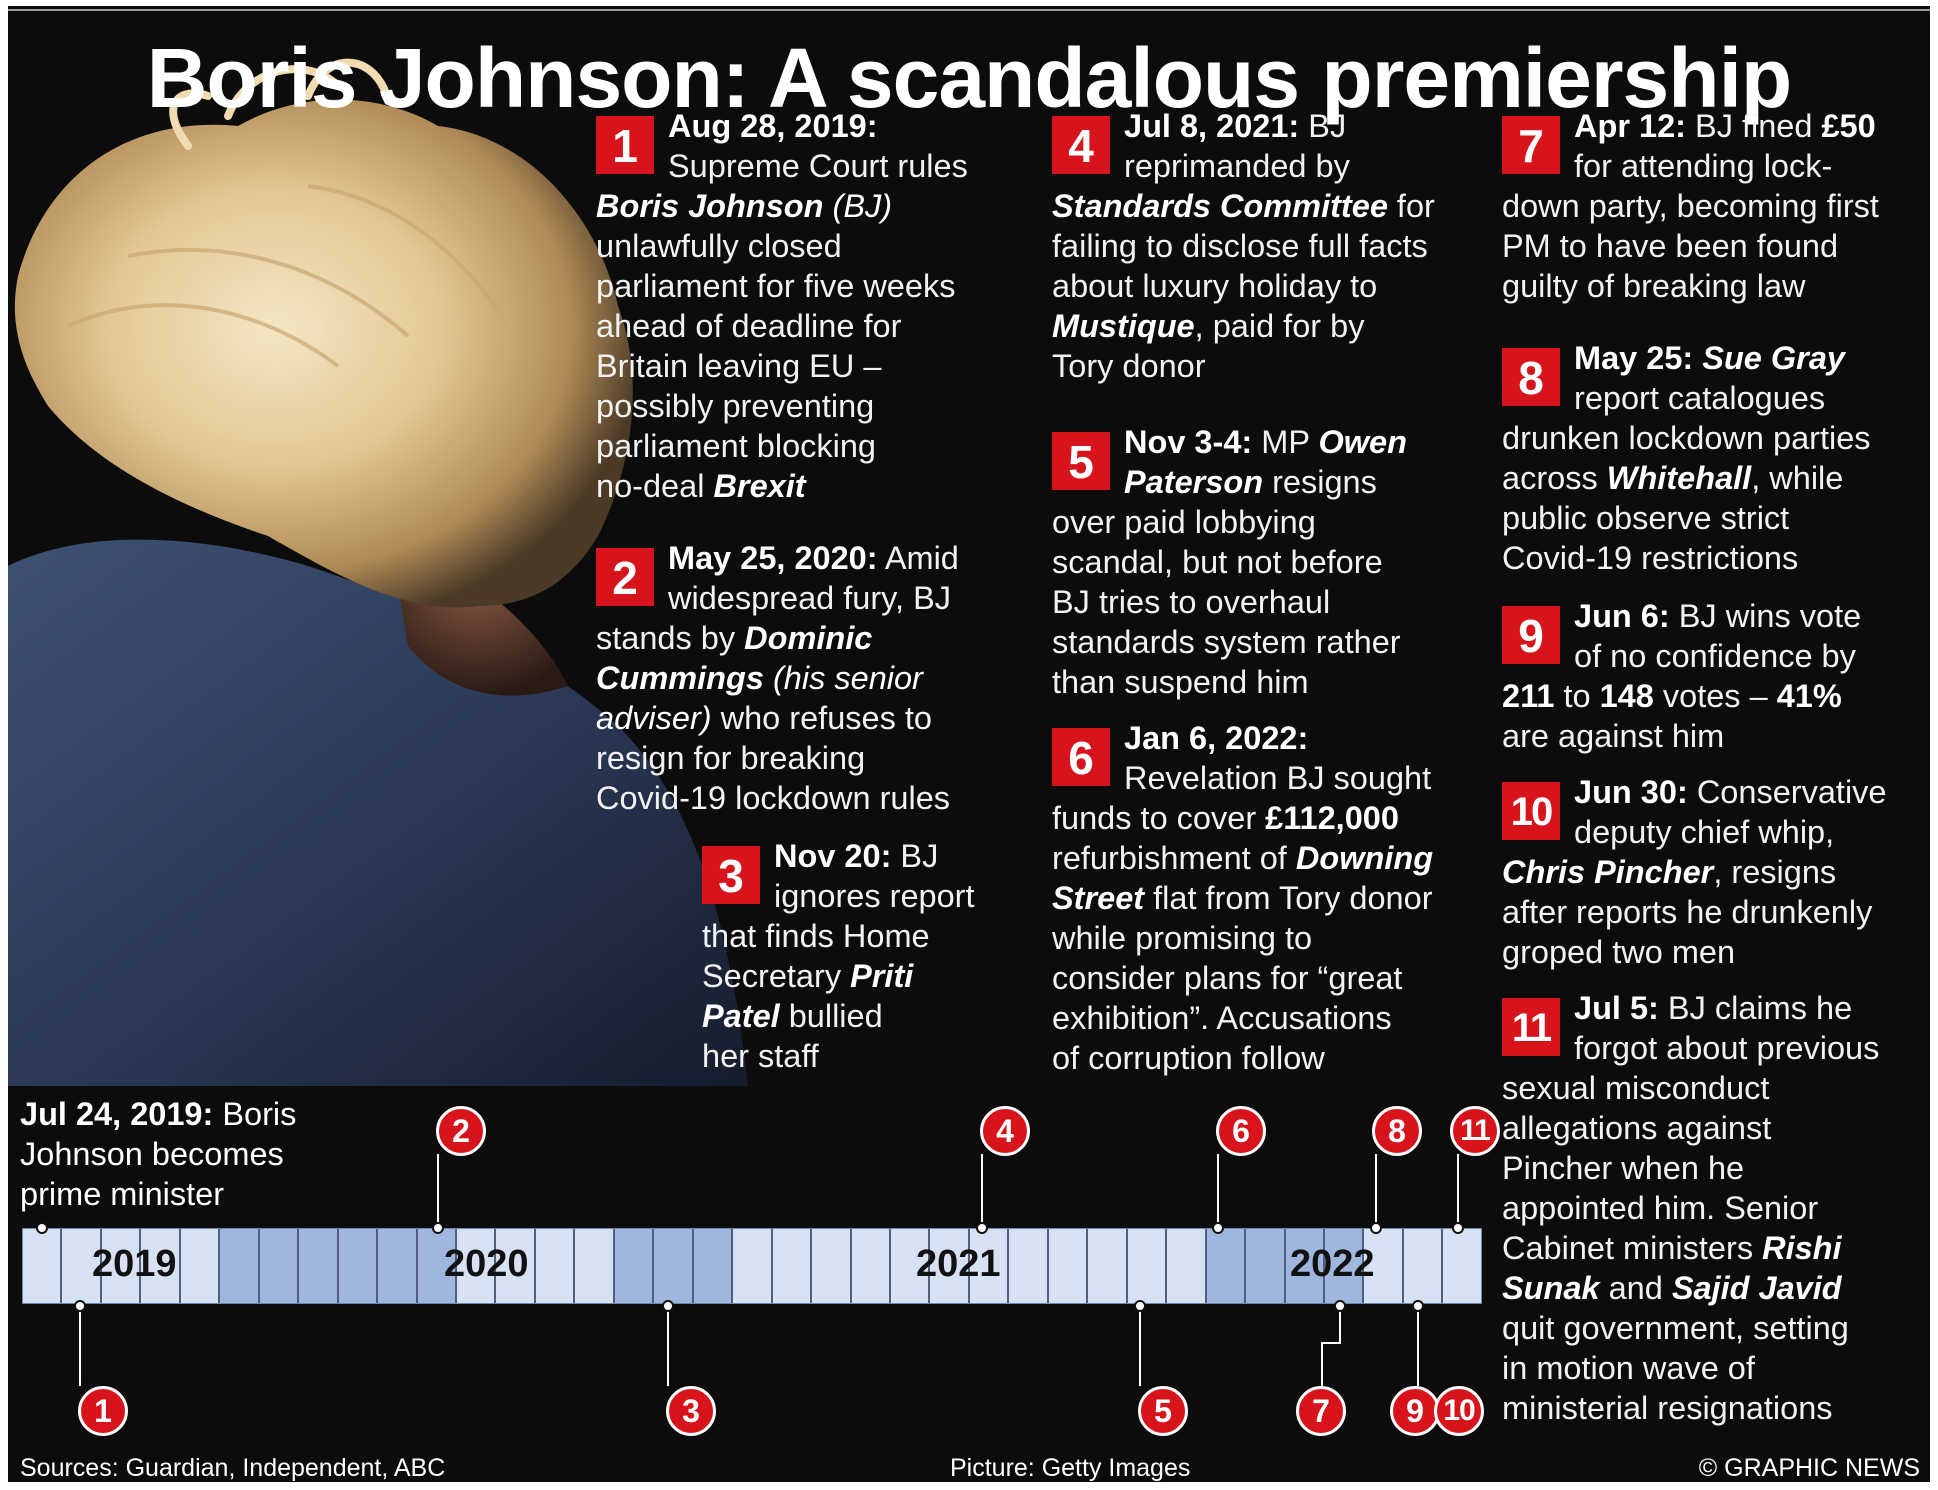 This screenshot has height=1490, width=1938. Describe the element at coordinates (1272, 246) in the screenshot. I see `entry-4-line: failing to disclose full facts` at that location.